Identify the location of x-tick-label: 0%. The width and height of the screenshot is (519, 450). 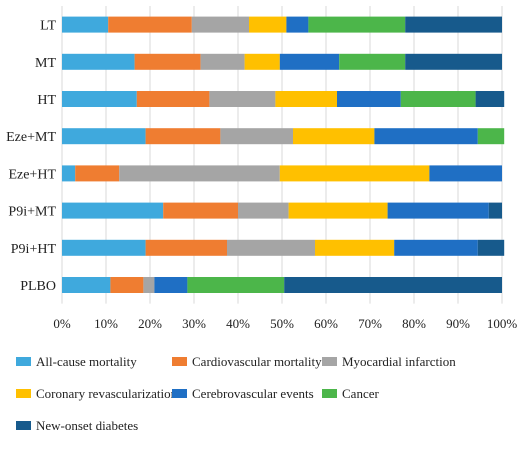
(62, 323).